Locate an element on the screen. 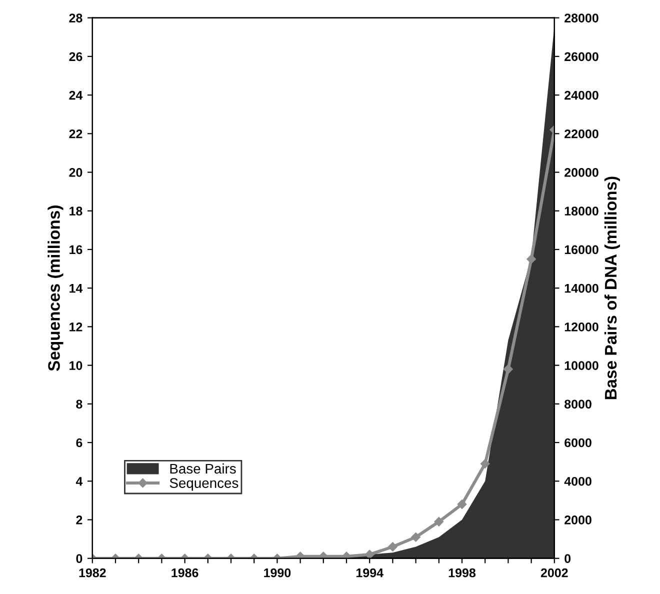  y2-tick-label: 20000 is located at coordinates (581, 172).